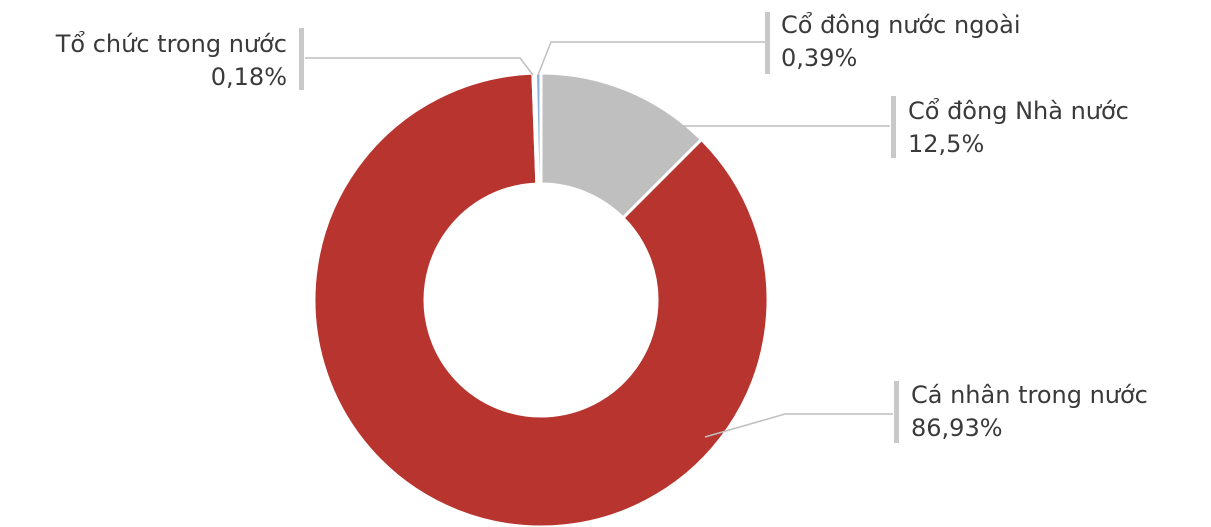 This screenshot has width=1211, height=527. Describe the element at coordinates (798, 425) in the screenshot. I see `leader-line-ca-nhan-trong-nuoc` at that location.